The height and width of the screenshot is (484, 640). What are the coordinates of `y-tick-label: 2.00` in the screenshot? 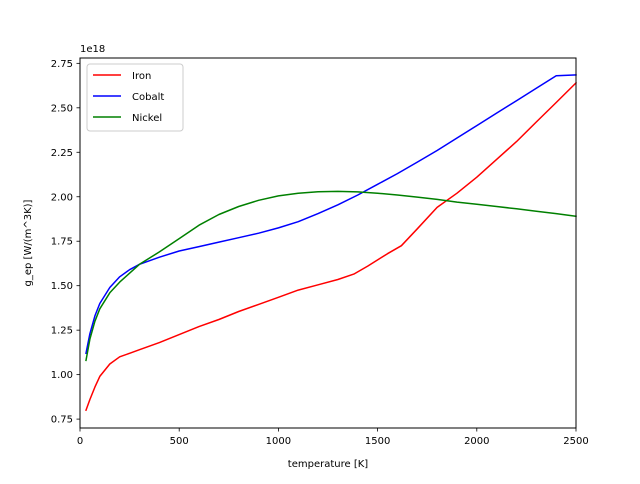 It's located at (62, 197).